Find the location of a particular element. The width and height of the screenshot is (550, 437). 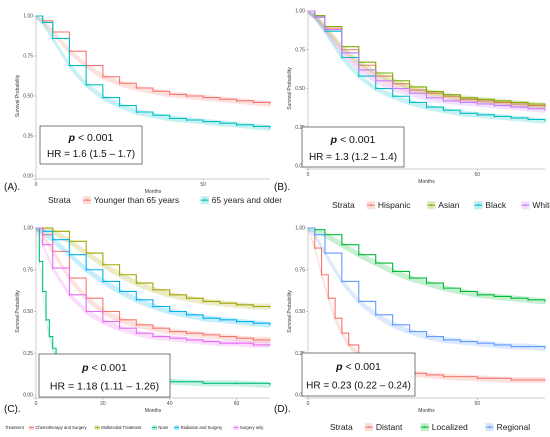

legend-entry-label: White is located at coordinates (541, 205).